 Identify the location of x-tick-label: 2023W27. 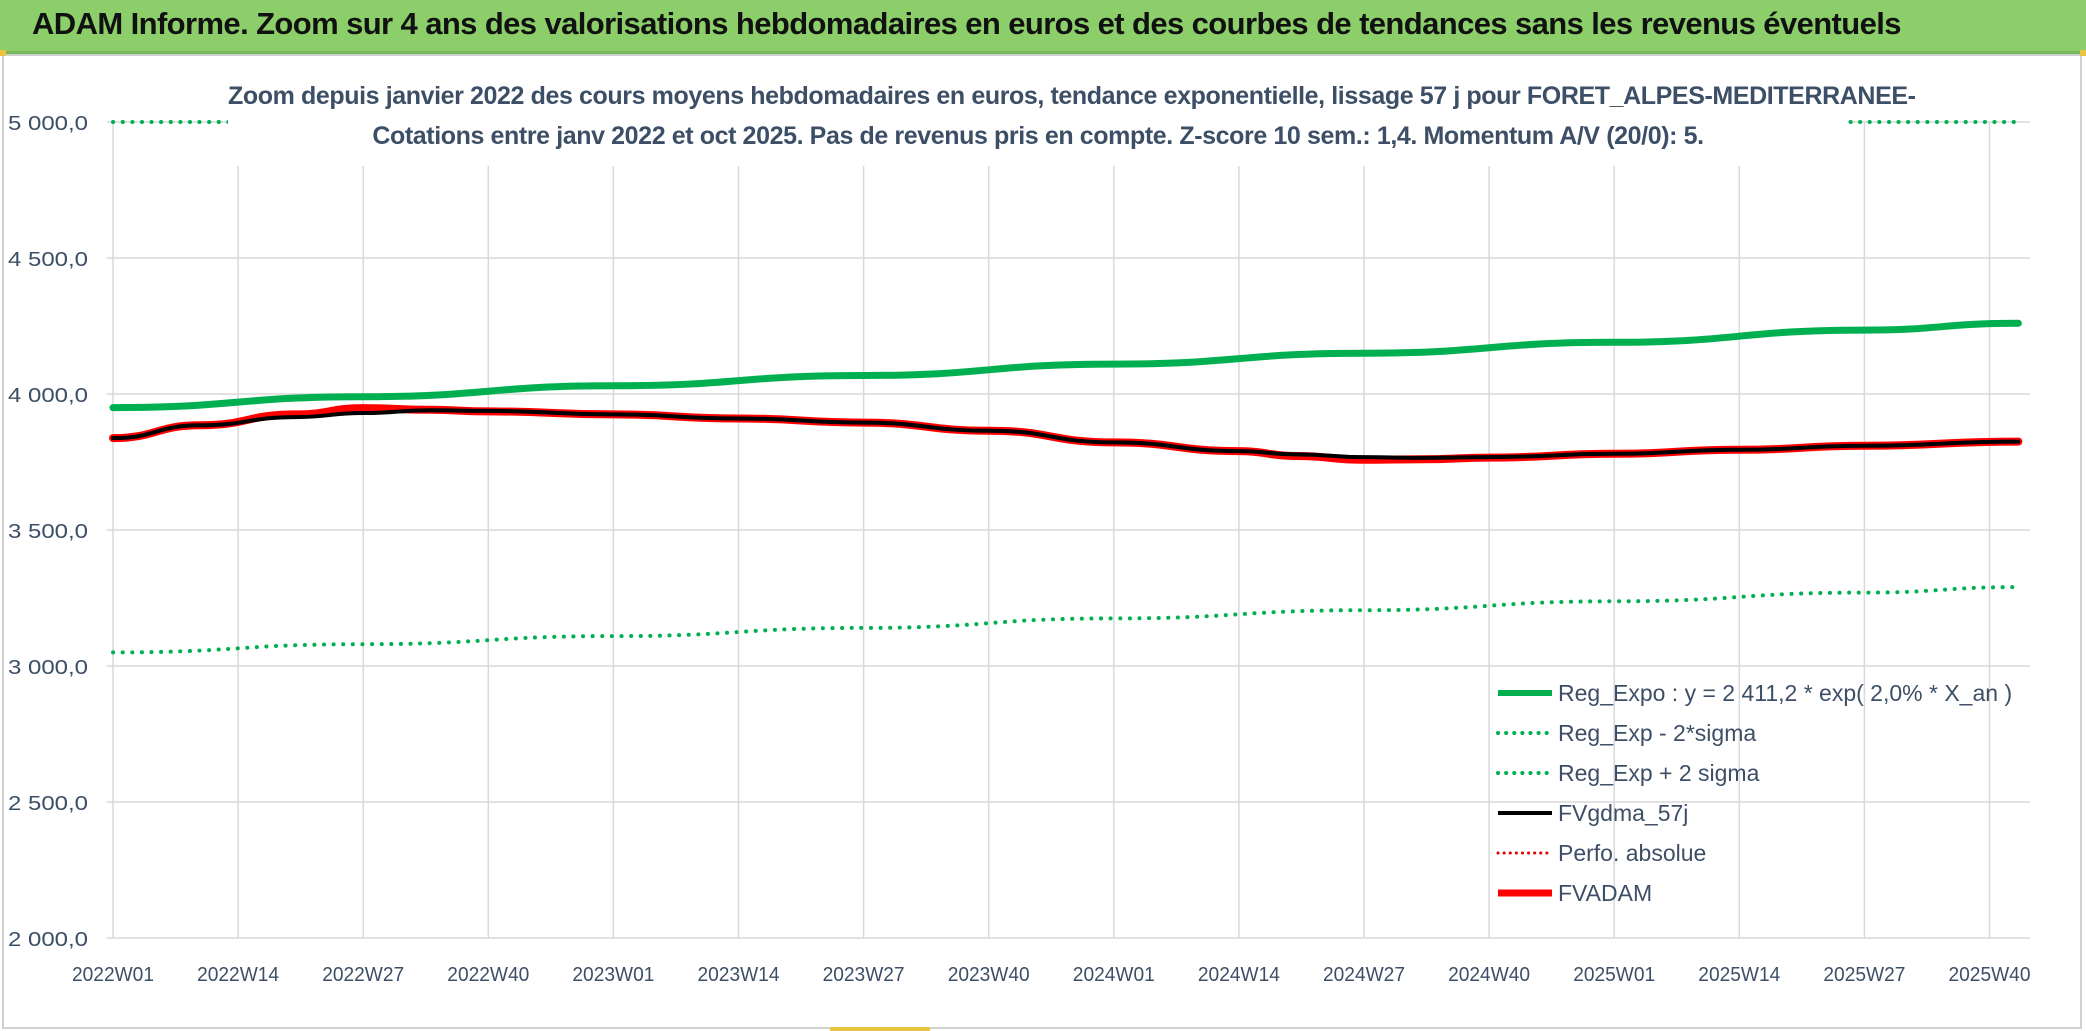
(864, 975).